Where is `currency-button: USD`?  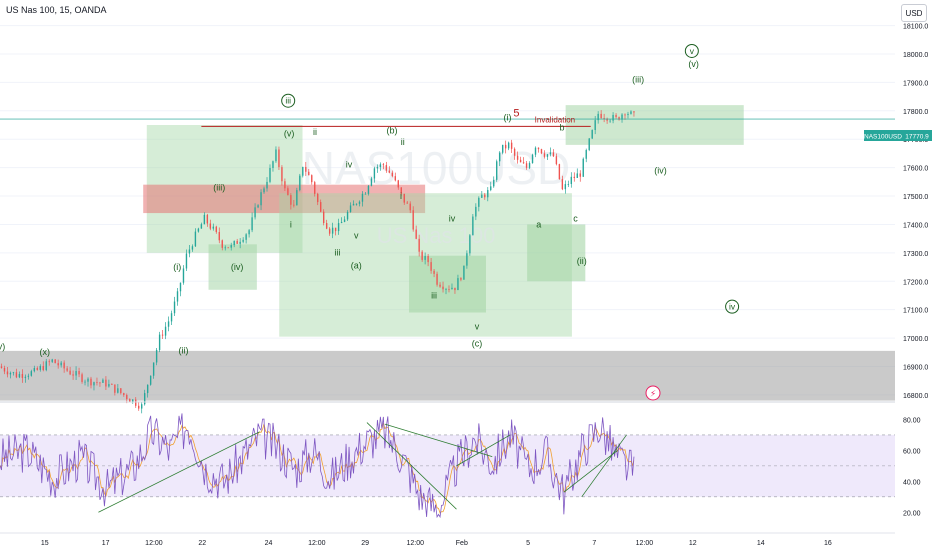 currency-button: USD is located at coordinates (914, 13).